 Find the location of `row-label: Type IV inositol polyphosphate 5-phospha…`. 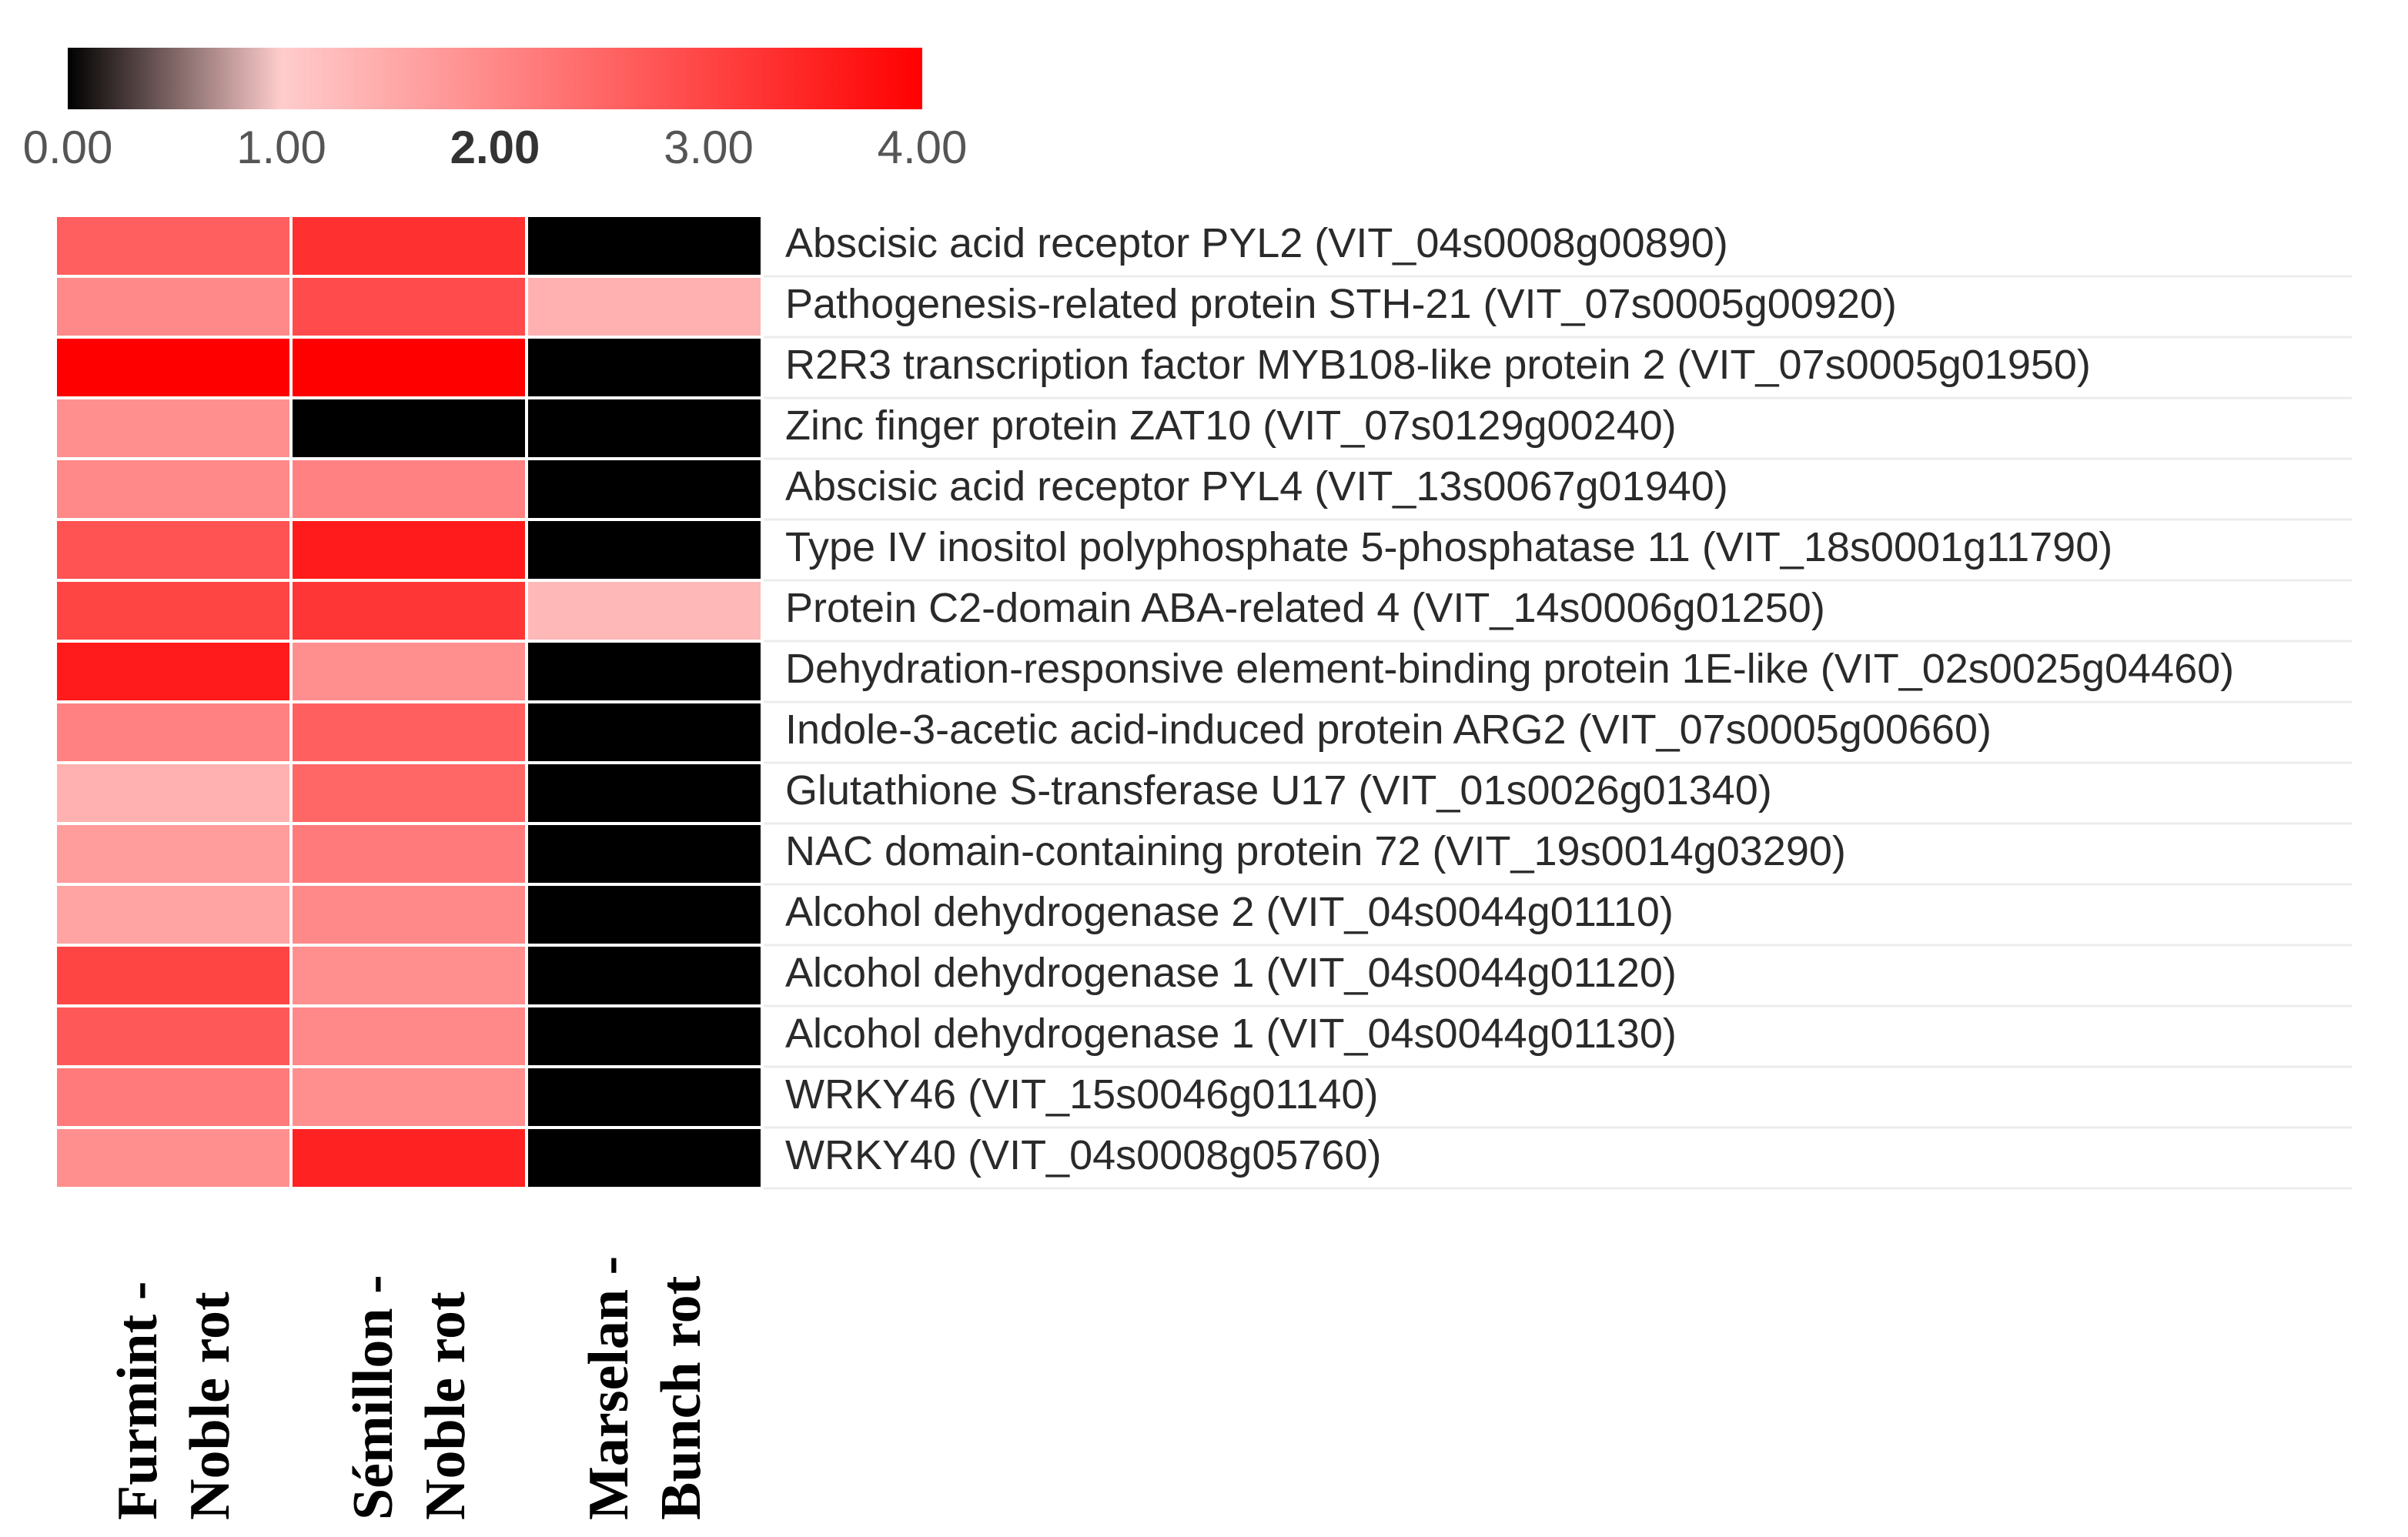

row-label: Type IV inositol polyphosphate 5-phospha… is located at coordinates (1448, 547).